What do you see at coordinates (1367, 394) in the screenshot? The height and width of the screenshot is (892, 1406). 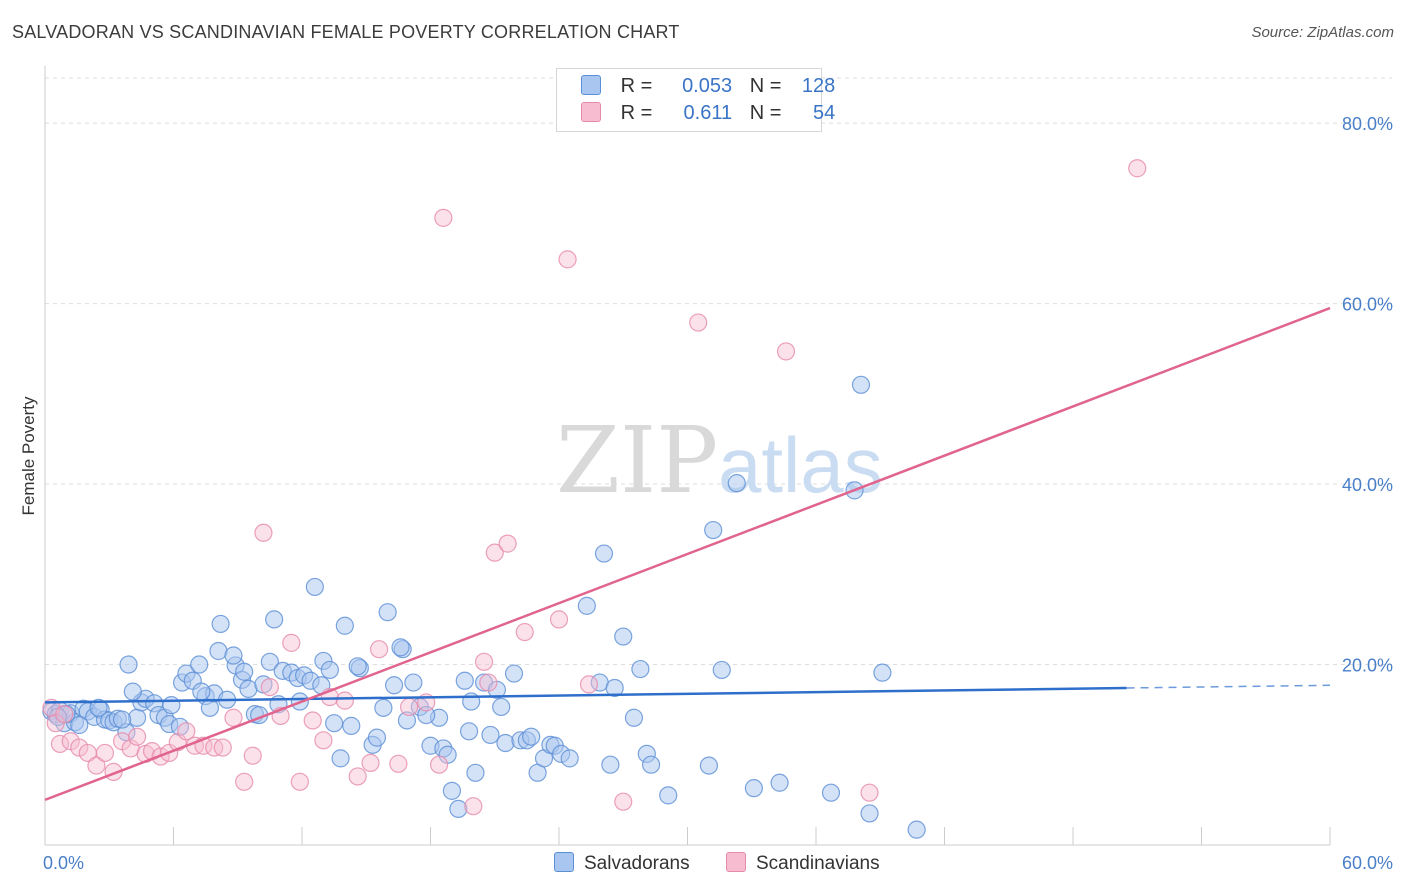 I see `y-tick-labels: 20.0% 40.0% 60.0% 80.0%` at bounding box center [1367, 394].